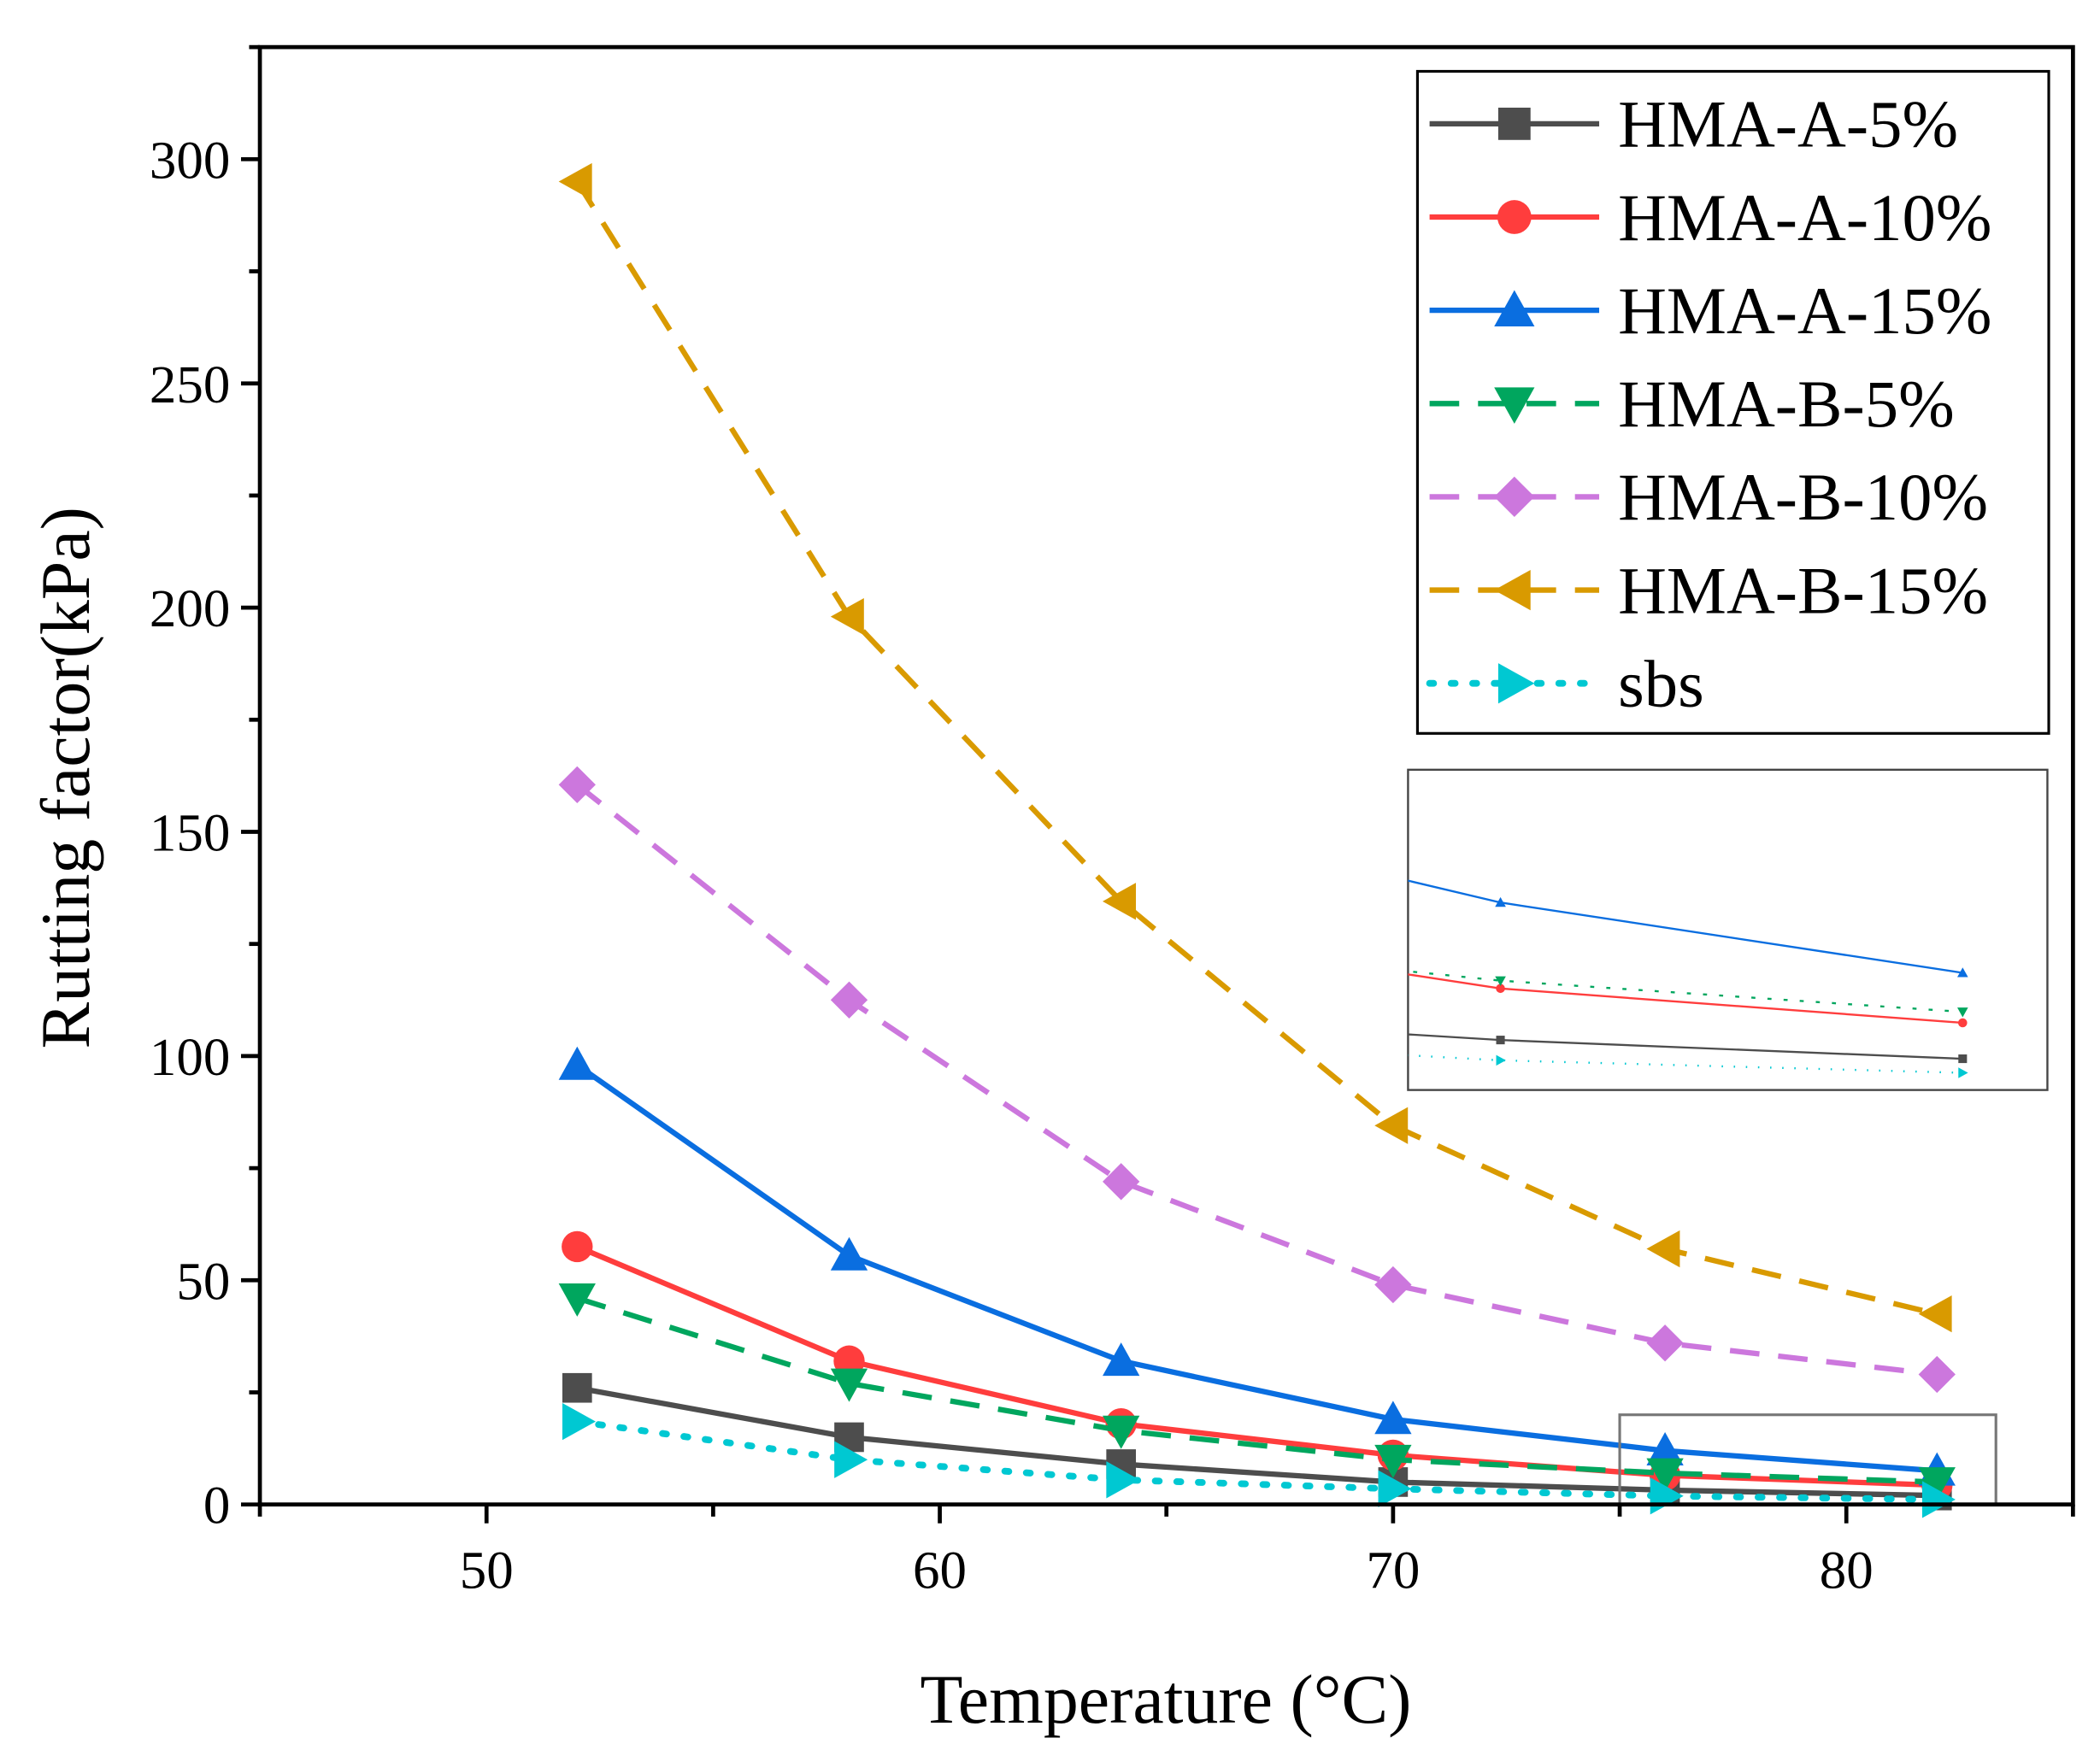 The image size is (2100, 1744). I want to click on inset-series-HMA-A-5%, so click(1038, 957).